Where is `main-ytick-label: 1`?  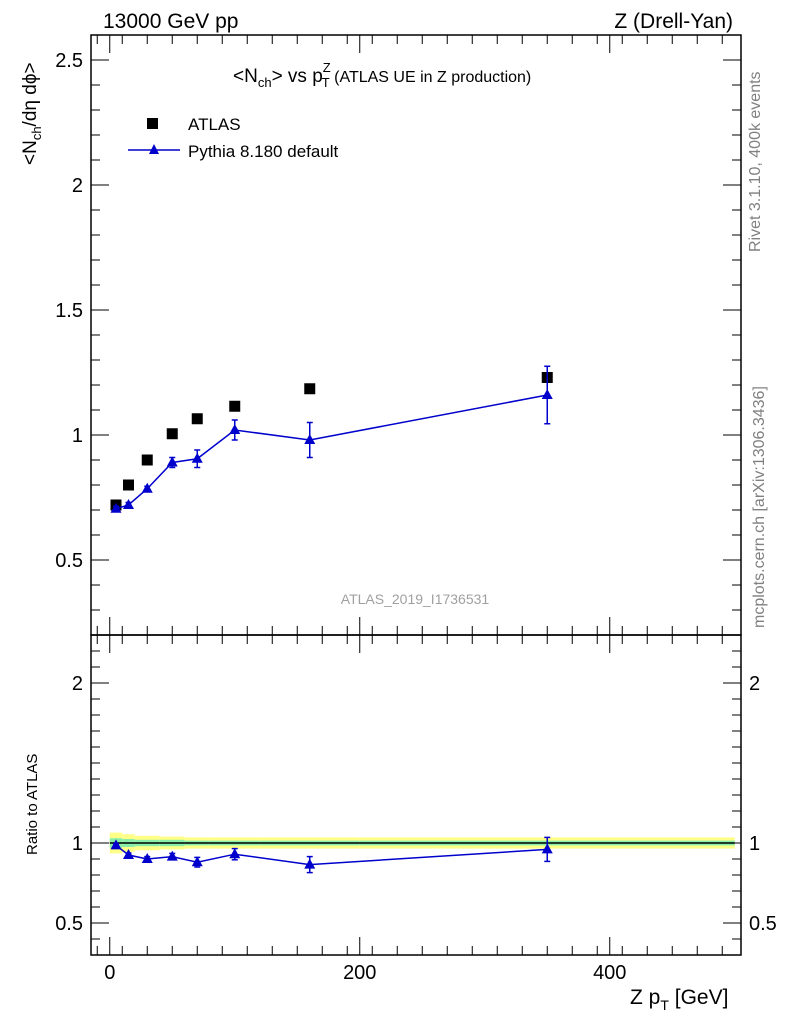
main-ytick-label: 1 is located at coordinates (77, 436).